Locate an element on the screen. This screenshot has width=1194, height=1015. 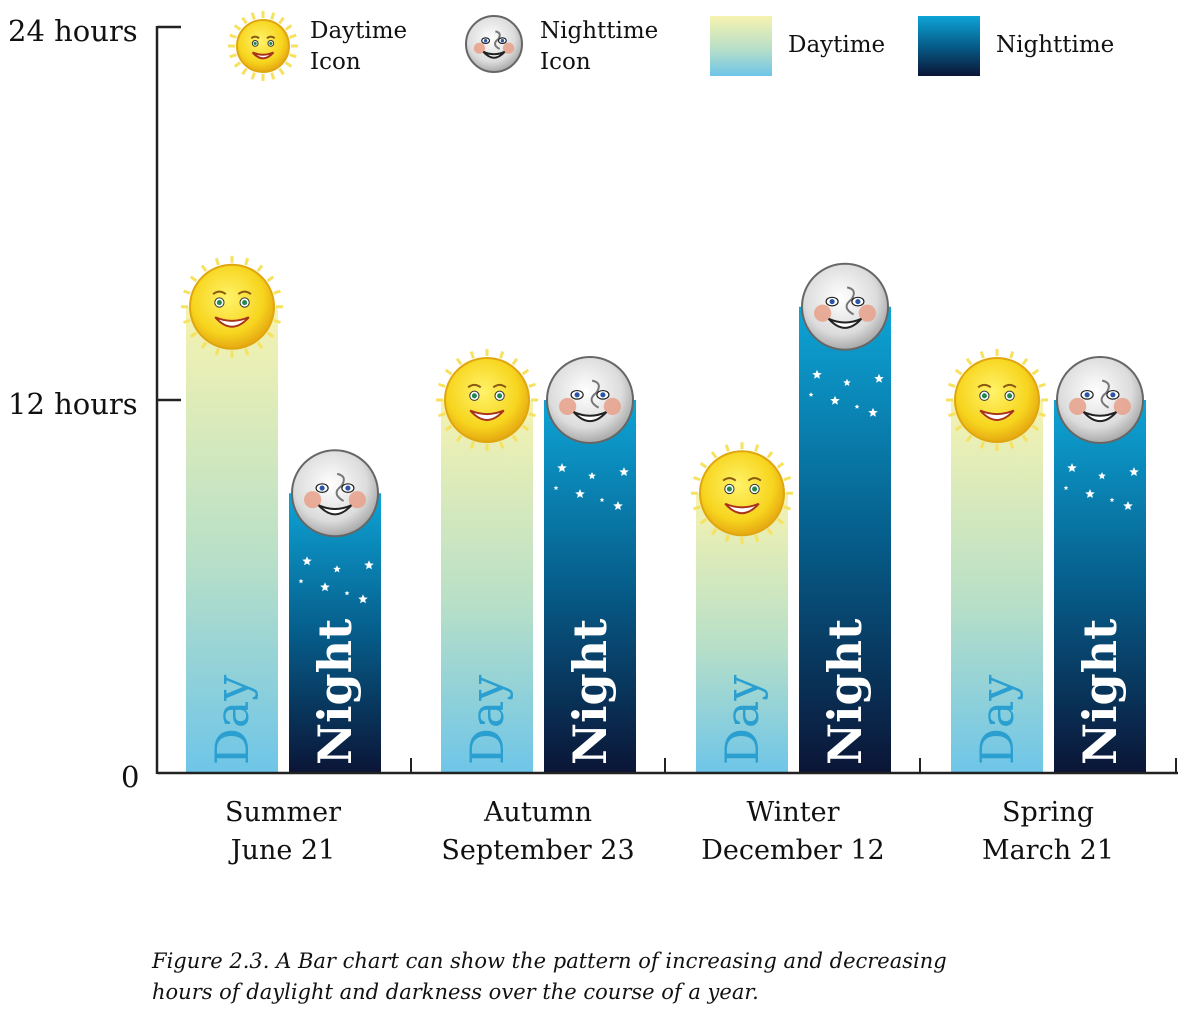
legend is located at coordinates (604, 46).